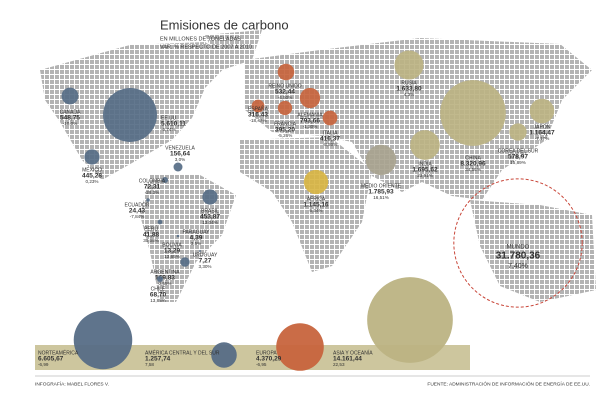 The image size is (604, 405). What do you see at coordinates (137, 216) in the screenshot?
I see `label-change: -7,84%` at bounding box center [137, 216].